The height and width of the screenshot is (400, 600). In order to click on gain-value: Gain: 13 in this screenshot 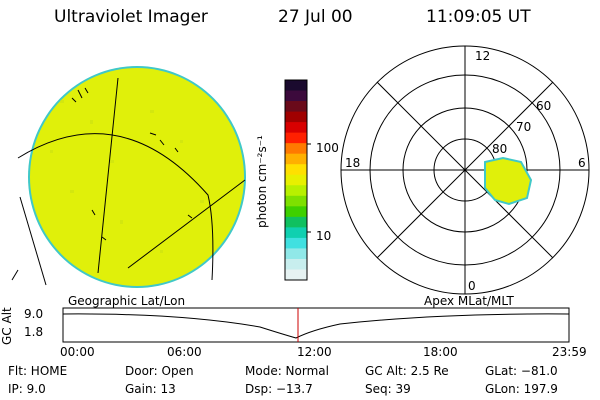, I will do `click(150, 389)`.